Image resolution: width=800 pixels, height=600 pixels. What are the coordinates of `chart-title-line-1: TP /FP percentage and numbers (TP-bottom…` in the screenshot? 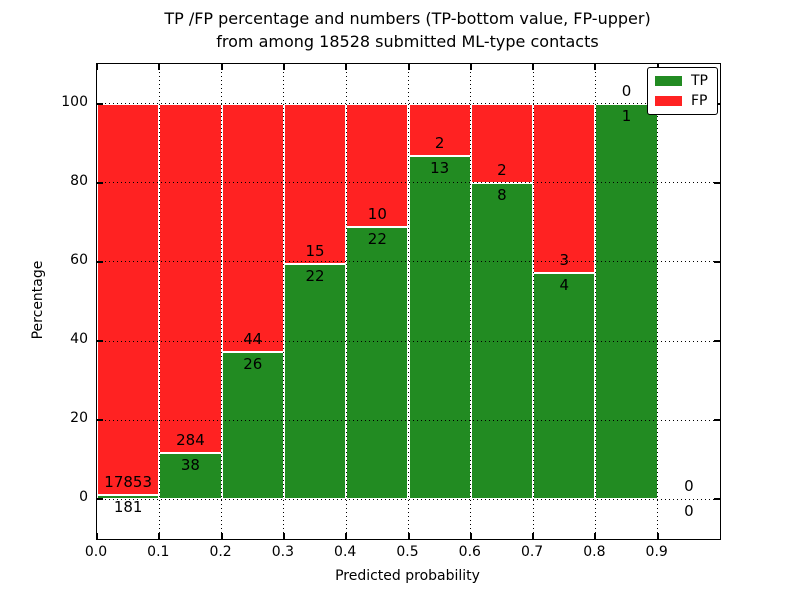 It's located at (407, 18).